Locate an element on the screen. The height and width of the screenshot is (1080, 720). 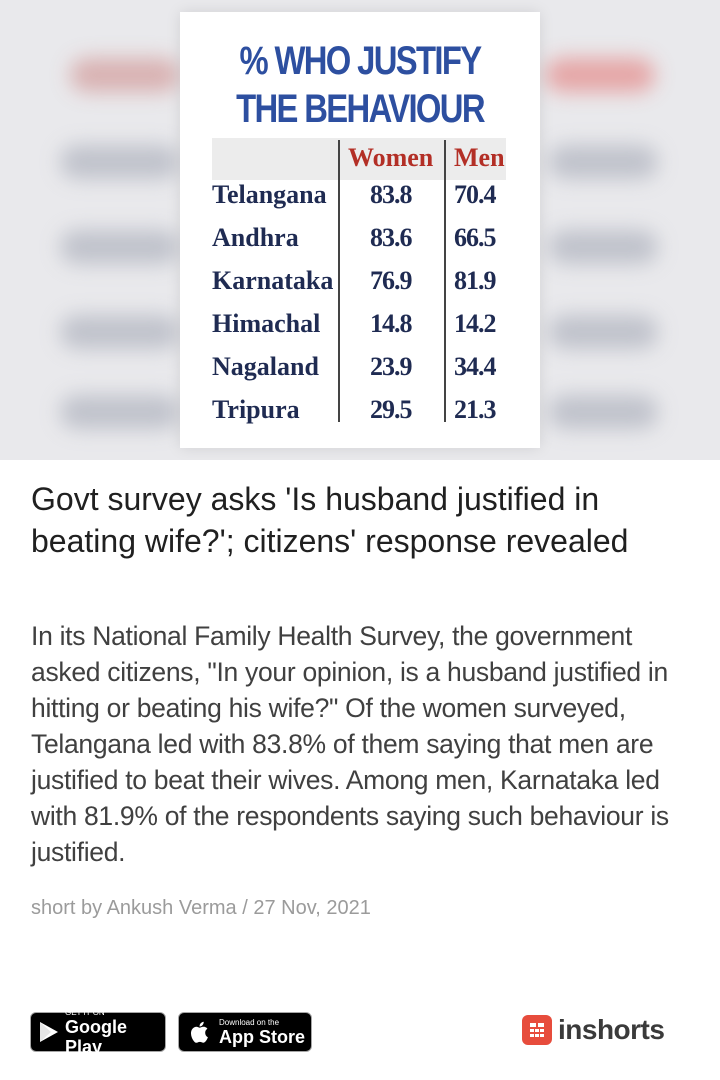
table-row-state: Nagaland is located at coordinates (265, 366).